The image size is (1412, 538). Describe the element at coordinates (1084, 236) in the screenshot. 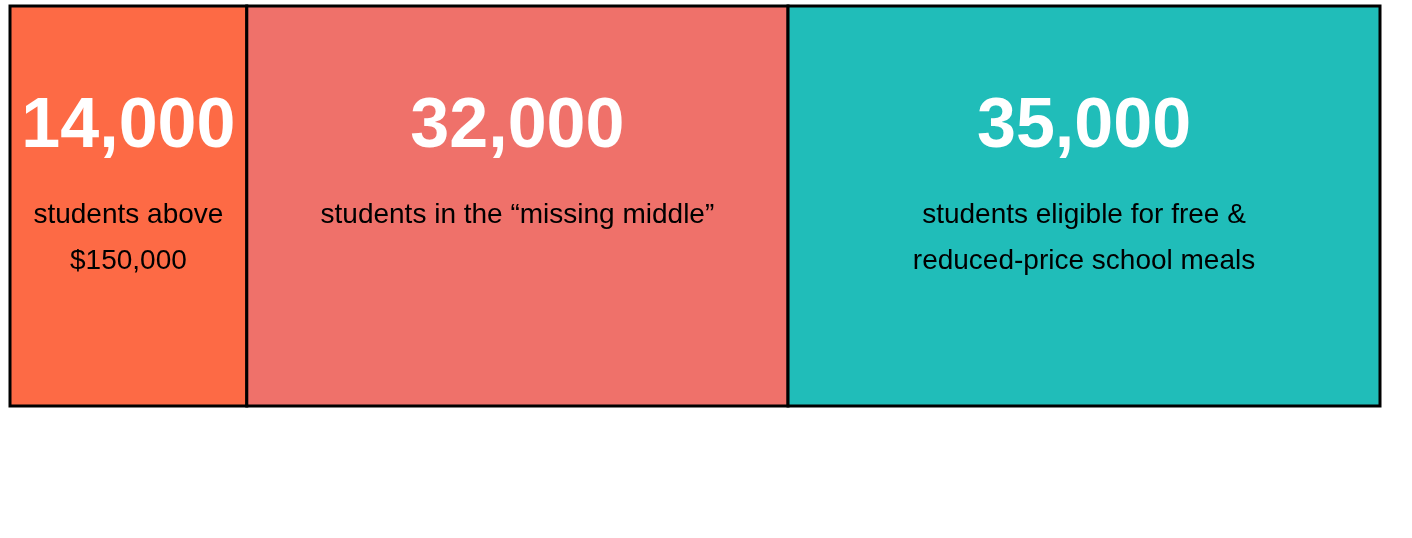

I see `series-label: students eligible for free & reduced-price school meals` at that location.